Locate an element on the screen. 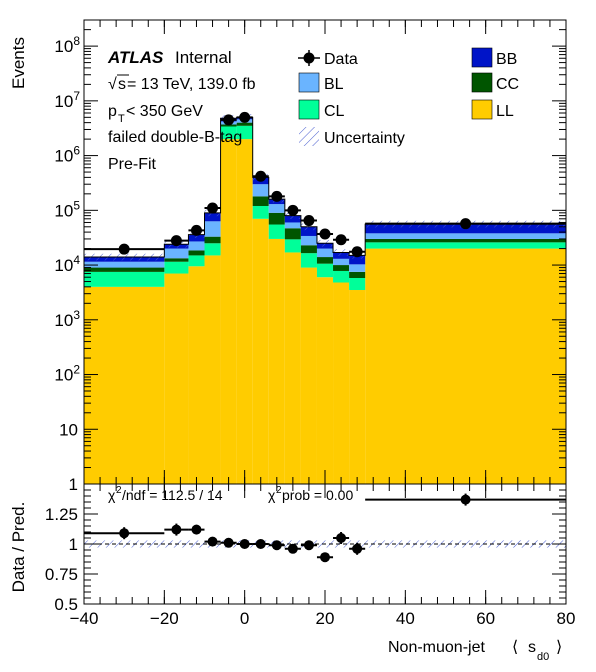 Image resolution: width=596 pixels, height=672 pixels. ratio-uncertainty-band is located at coordinates (325, 544).